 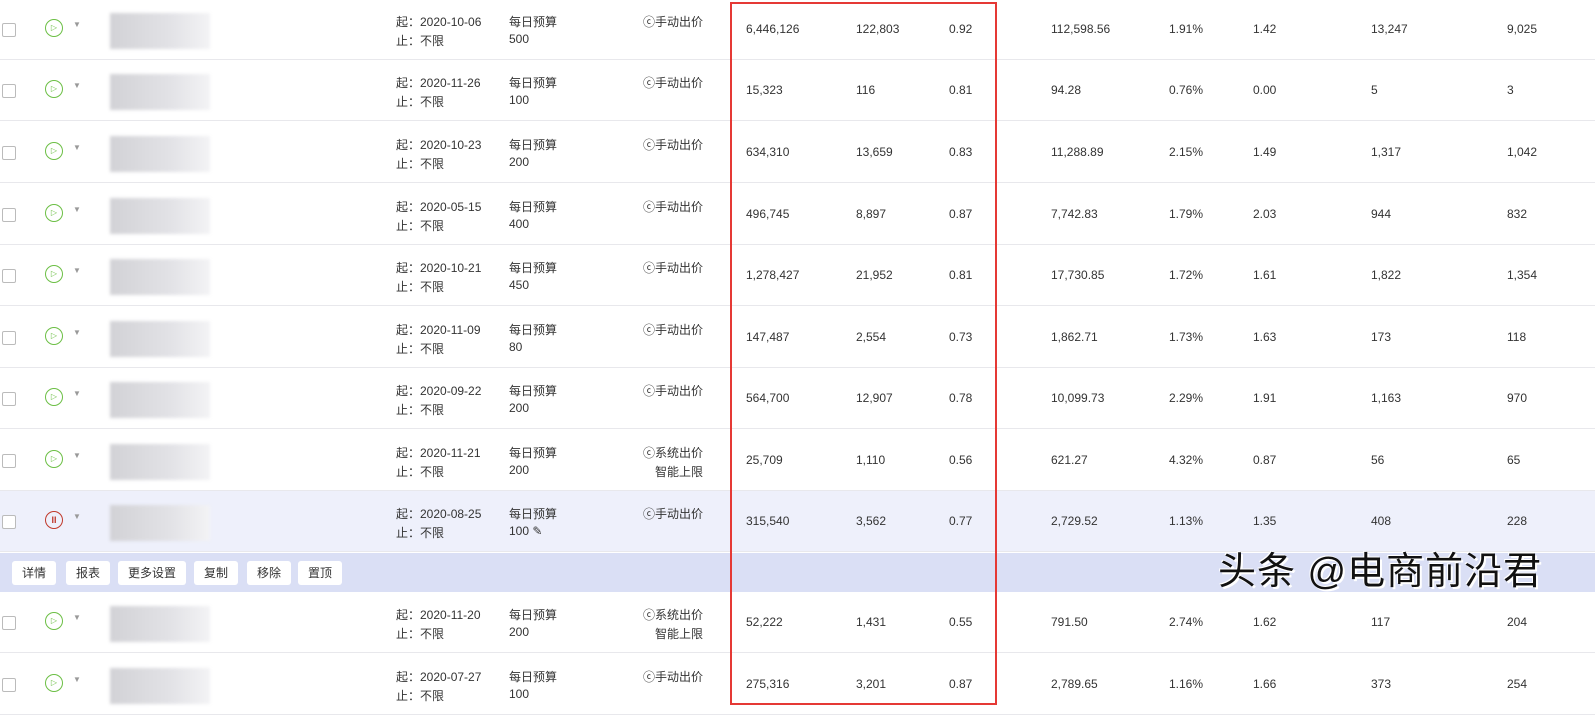 What do you see at coordinates (34, 573) in the screenshot?
I see `action-button: 详情` at bounding box center [34, 573].